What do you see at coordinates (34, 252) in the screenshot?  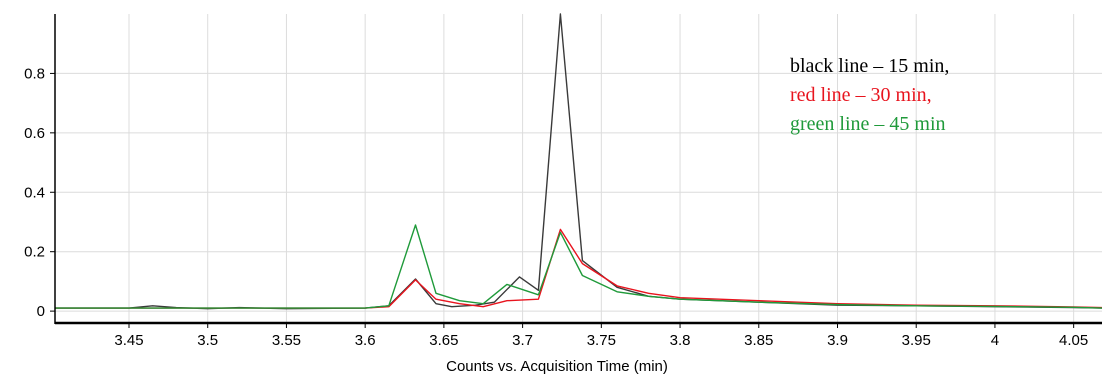 I see `y-tick-label: 0.2` at bounding box center [34, 252].